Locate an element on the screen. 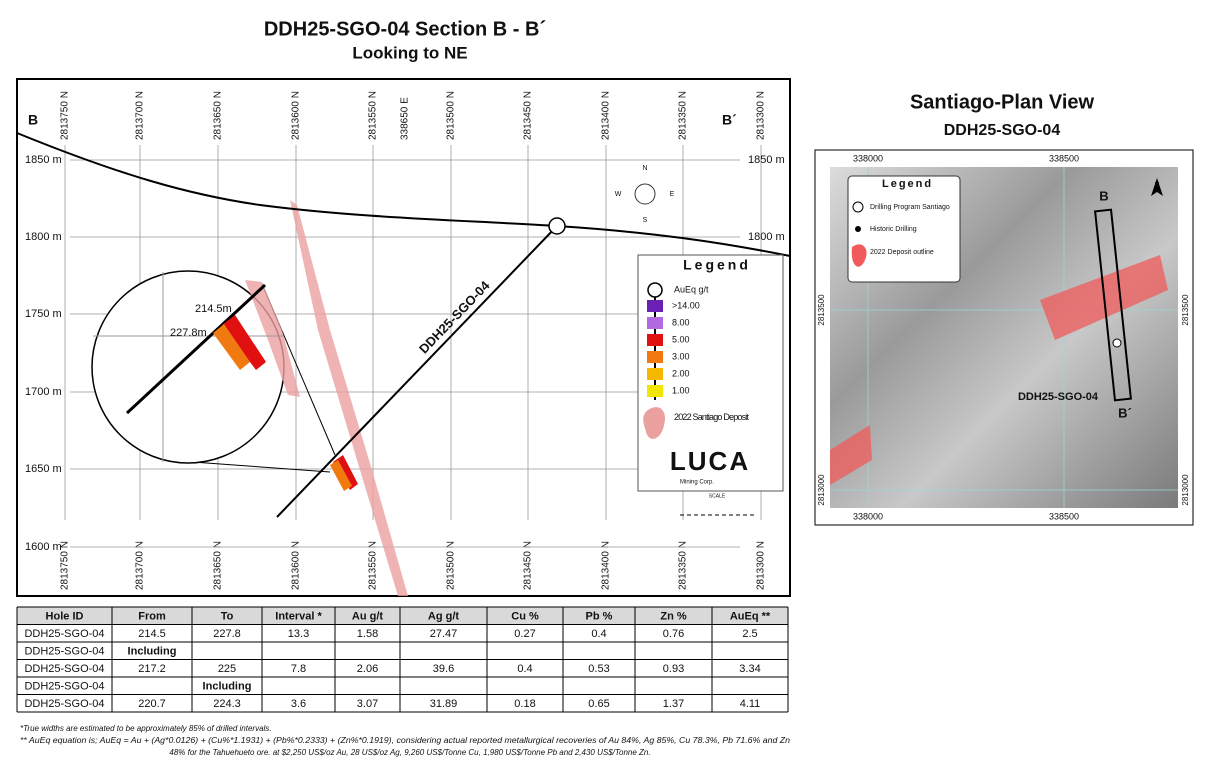  table-header: AuEq ** is located at coordinates (750, 617).